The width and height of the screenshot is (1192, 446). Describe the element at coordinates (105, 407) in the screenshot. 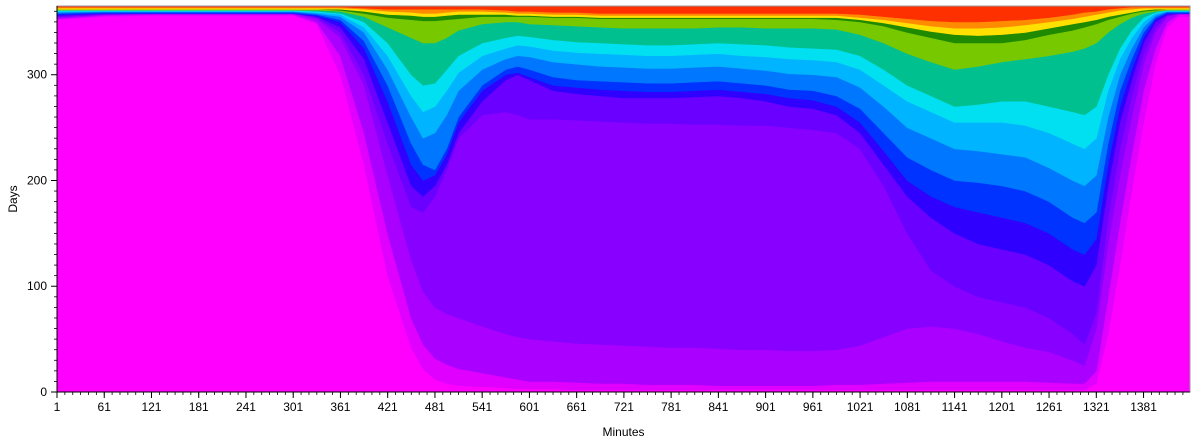

I see `x-tick-label: 61` at that location.